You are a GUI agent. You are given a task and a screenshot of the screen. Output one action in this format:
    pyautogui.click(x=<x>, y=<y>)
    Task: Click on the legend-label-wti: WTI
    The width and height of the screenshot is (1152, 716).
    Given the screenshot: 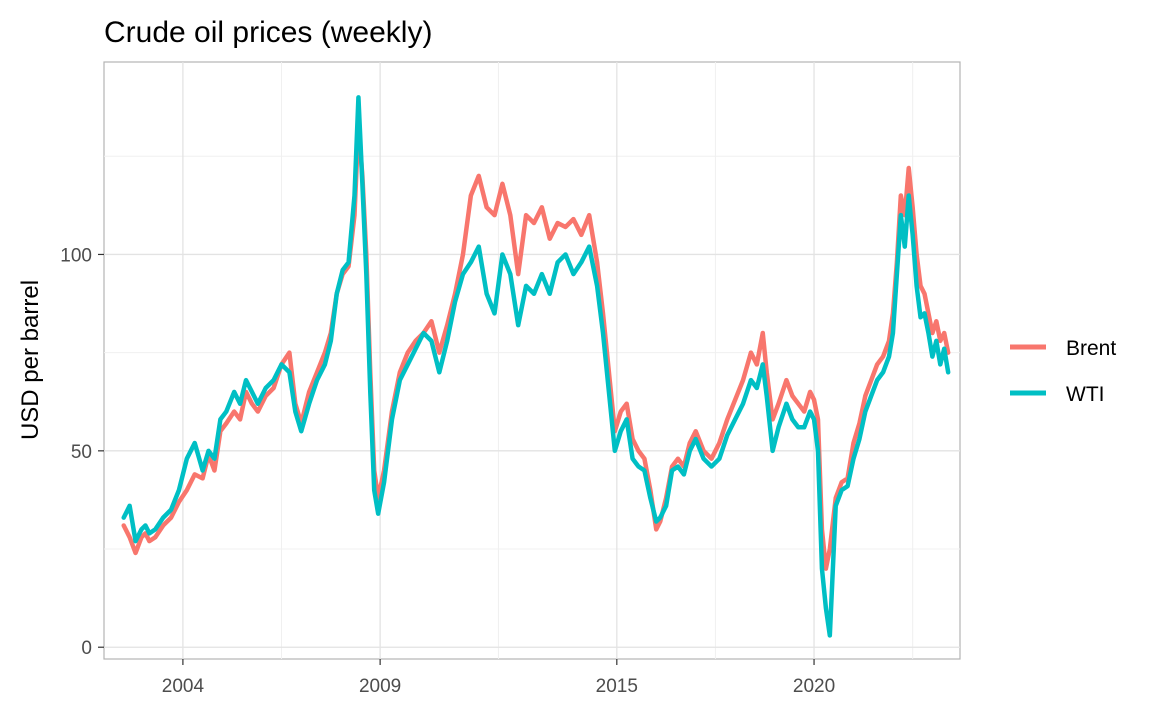 What is the action you would take?
    pyautogui.click(x=1085, y=394)
    